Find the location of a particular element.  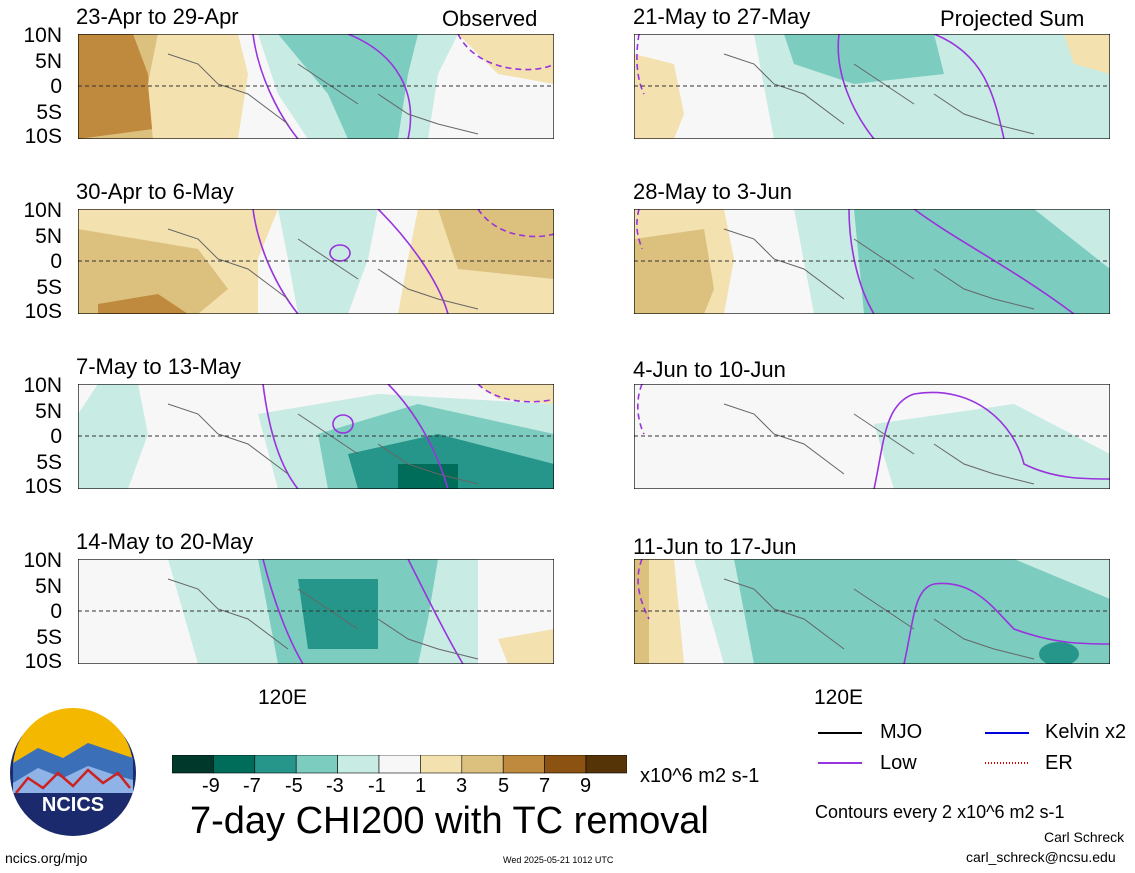

projected-label: Projected Sum is located at coordinates (1012, 18).